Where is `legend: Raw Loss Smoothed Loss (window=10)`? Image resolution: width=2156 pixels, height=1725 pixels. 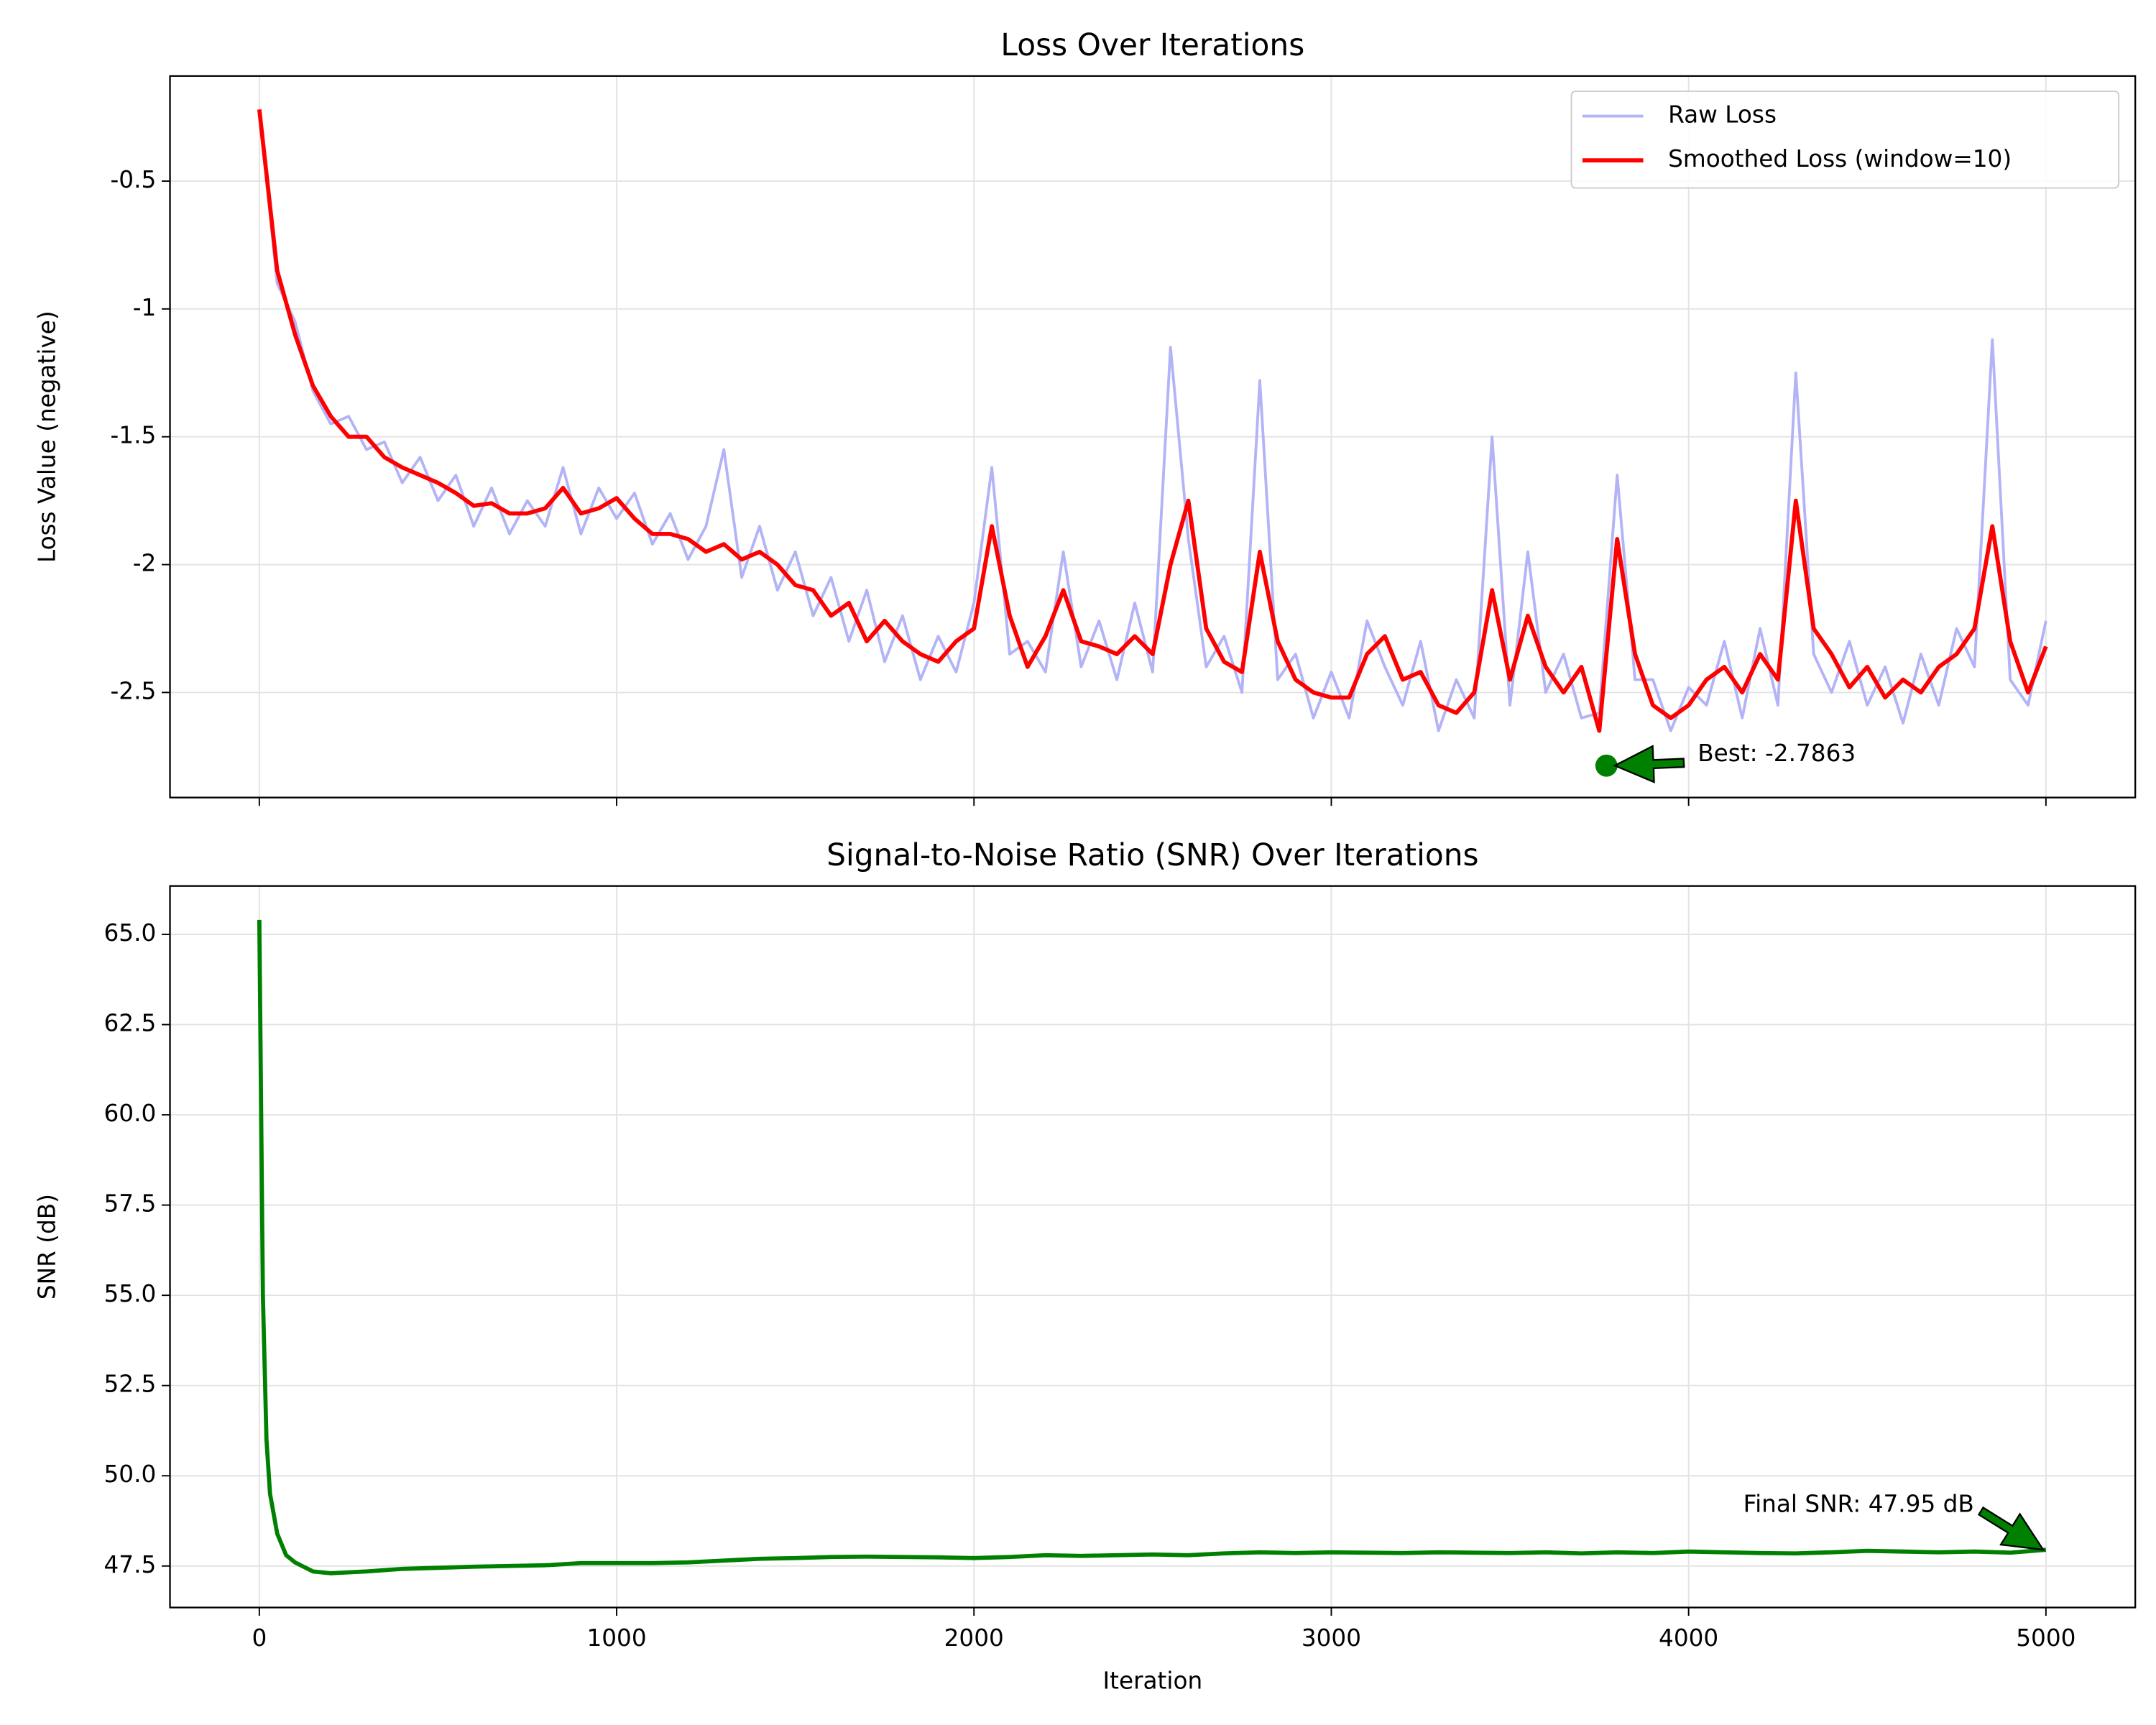 legend: Raw Loss Smoothed Loss (window=10) is located at coordinates (1845, 139).